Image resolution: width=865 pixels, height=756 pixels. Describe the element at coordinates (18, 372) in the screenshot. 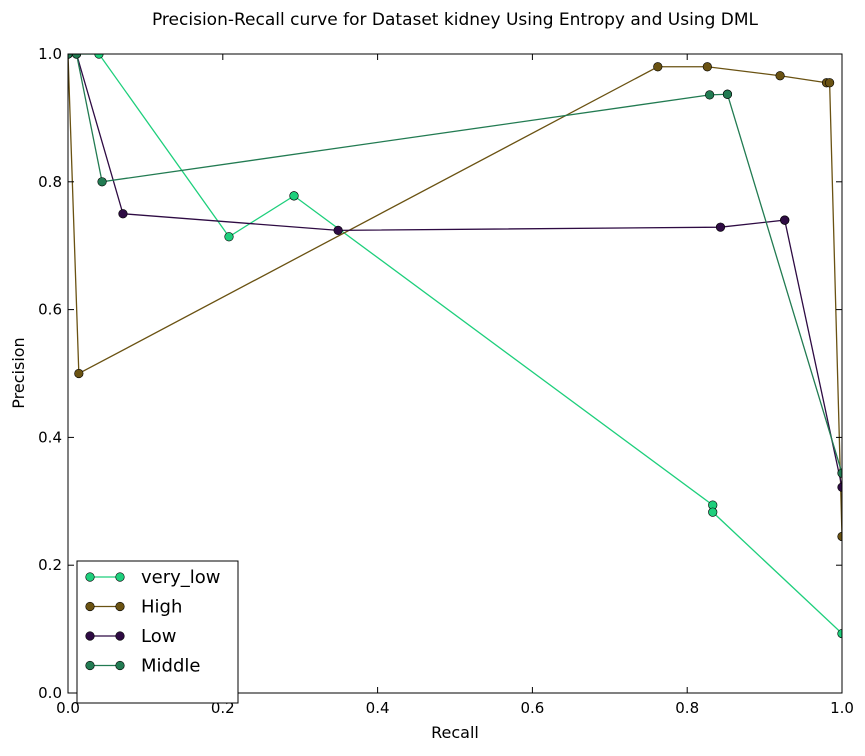

I see `y-axis-label: Precision` at that location.